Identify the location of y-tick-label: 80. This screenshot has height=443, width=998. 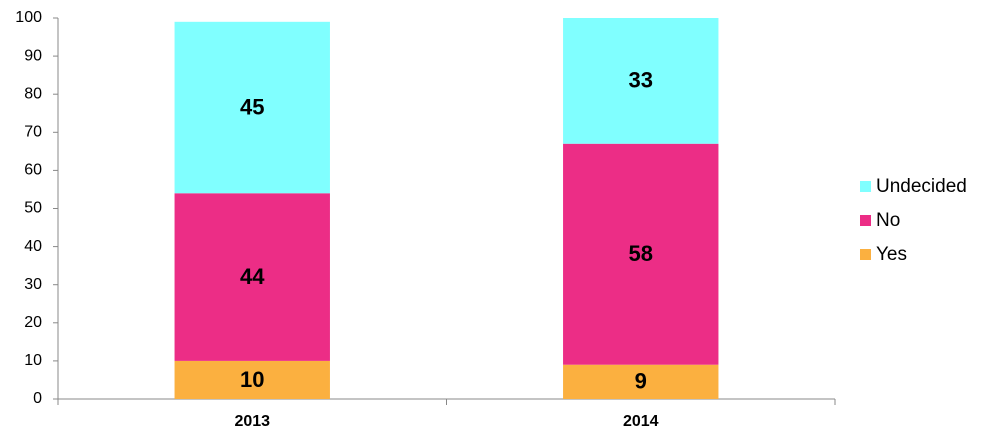
(33, 93).